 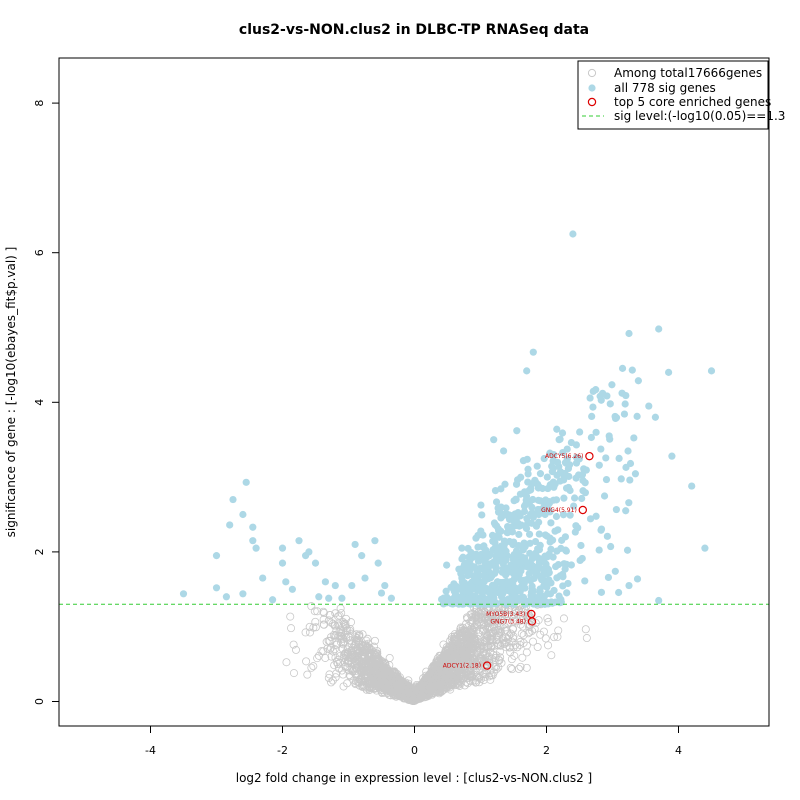 I want to click on legend-line-label: sig level:(-log10(0.05)==1.3, so click(x=699, y=116).